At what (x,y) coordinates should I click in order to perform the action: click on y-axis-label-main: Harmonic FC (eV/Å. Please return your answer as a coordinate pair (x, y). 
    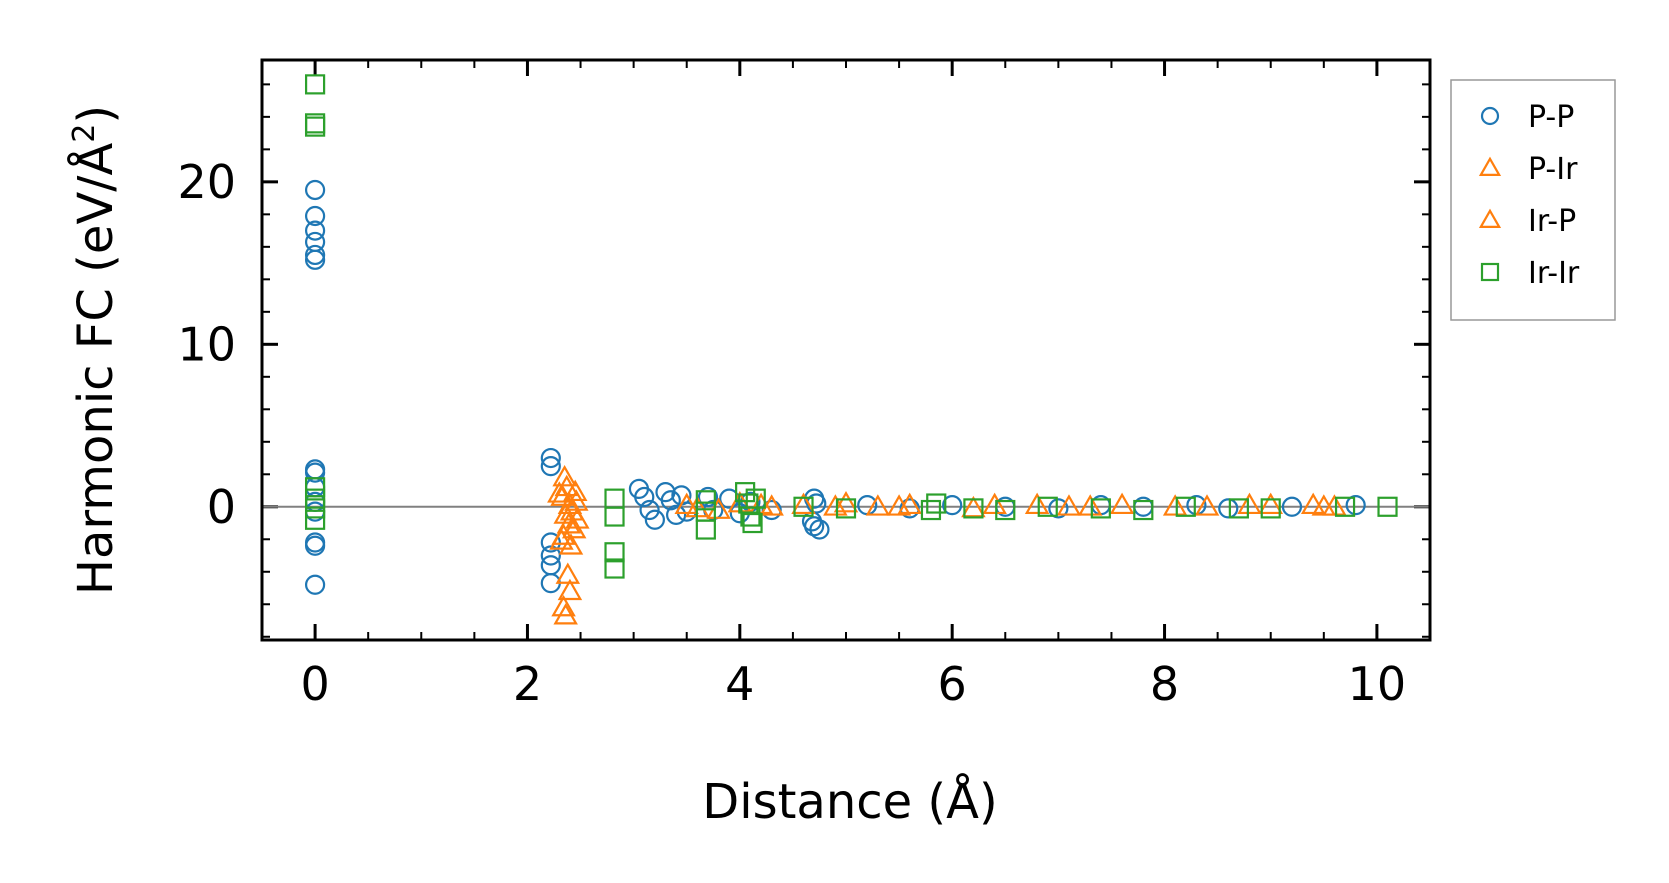
    Looking at the image, I should click on (95, 369).